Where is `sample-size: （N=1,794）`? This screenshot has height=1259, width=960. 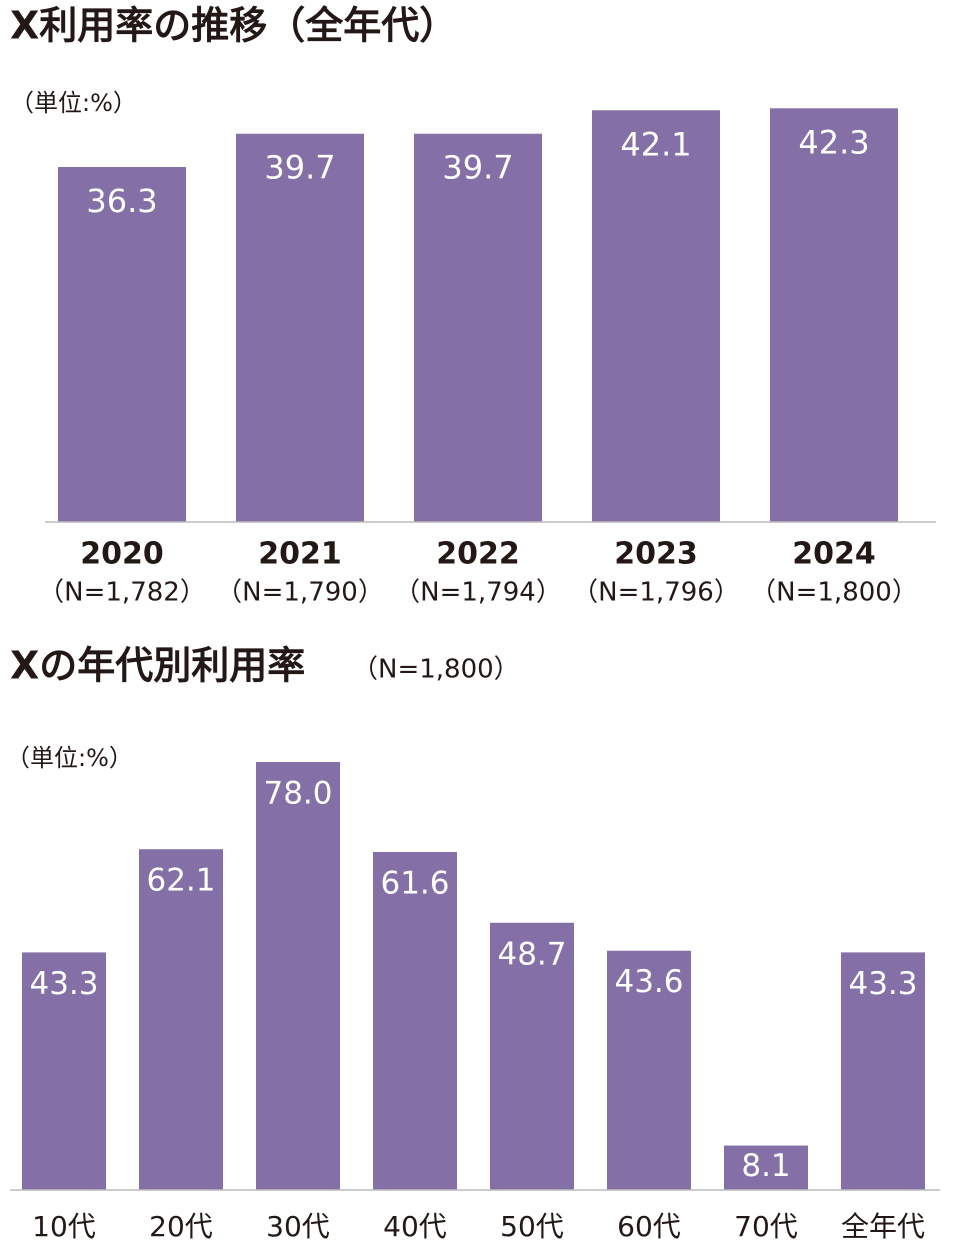
sample-size: （N=1,794） is located at coordinates (478, 593).